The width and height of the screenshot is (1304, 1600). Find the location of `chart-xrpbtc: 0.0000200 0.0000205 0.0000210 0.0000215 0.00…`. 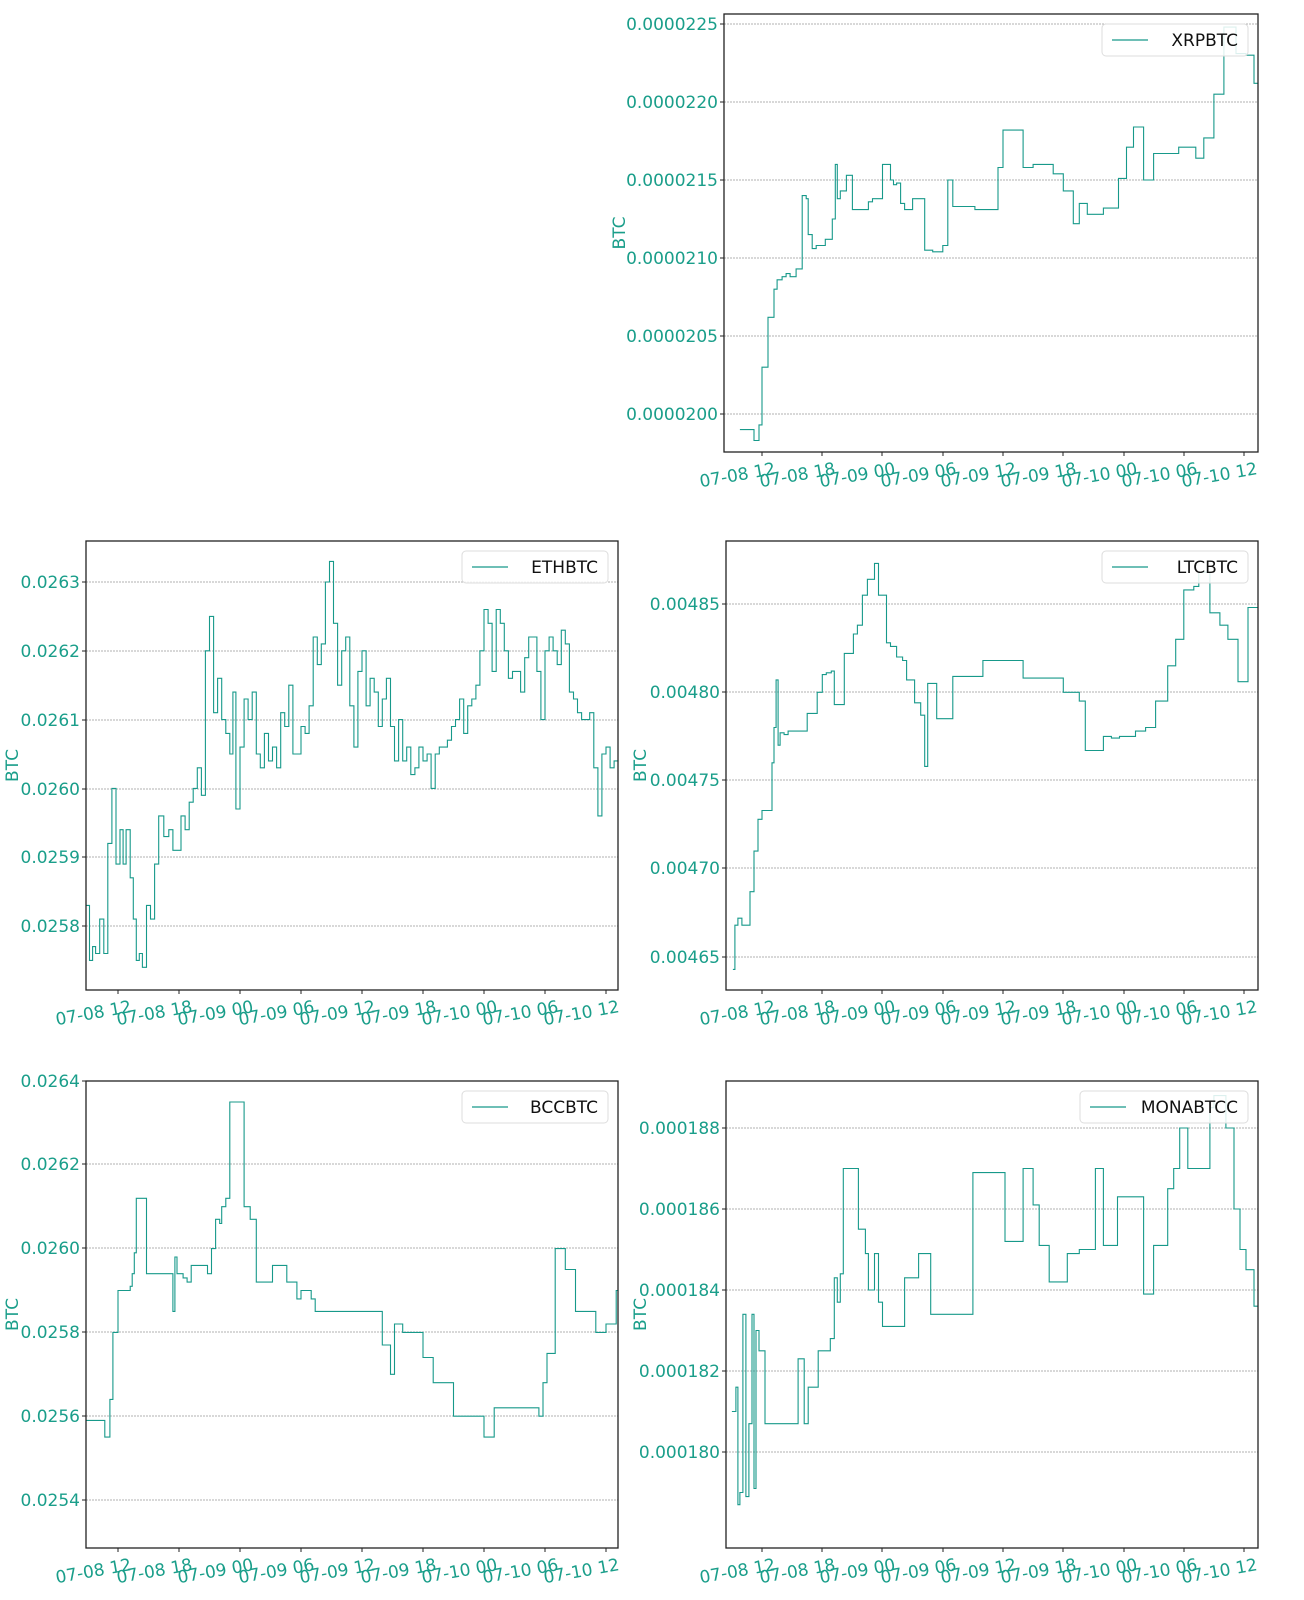

chart-xrpbtc: 0.0000200 0.0000205 0.0000210 0.0000215 0.00… is located at coordinates (934, 252).